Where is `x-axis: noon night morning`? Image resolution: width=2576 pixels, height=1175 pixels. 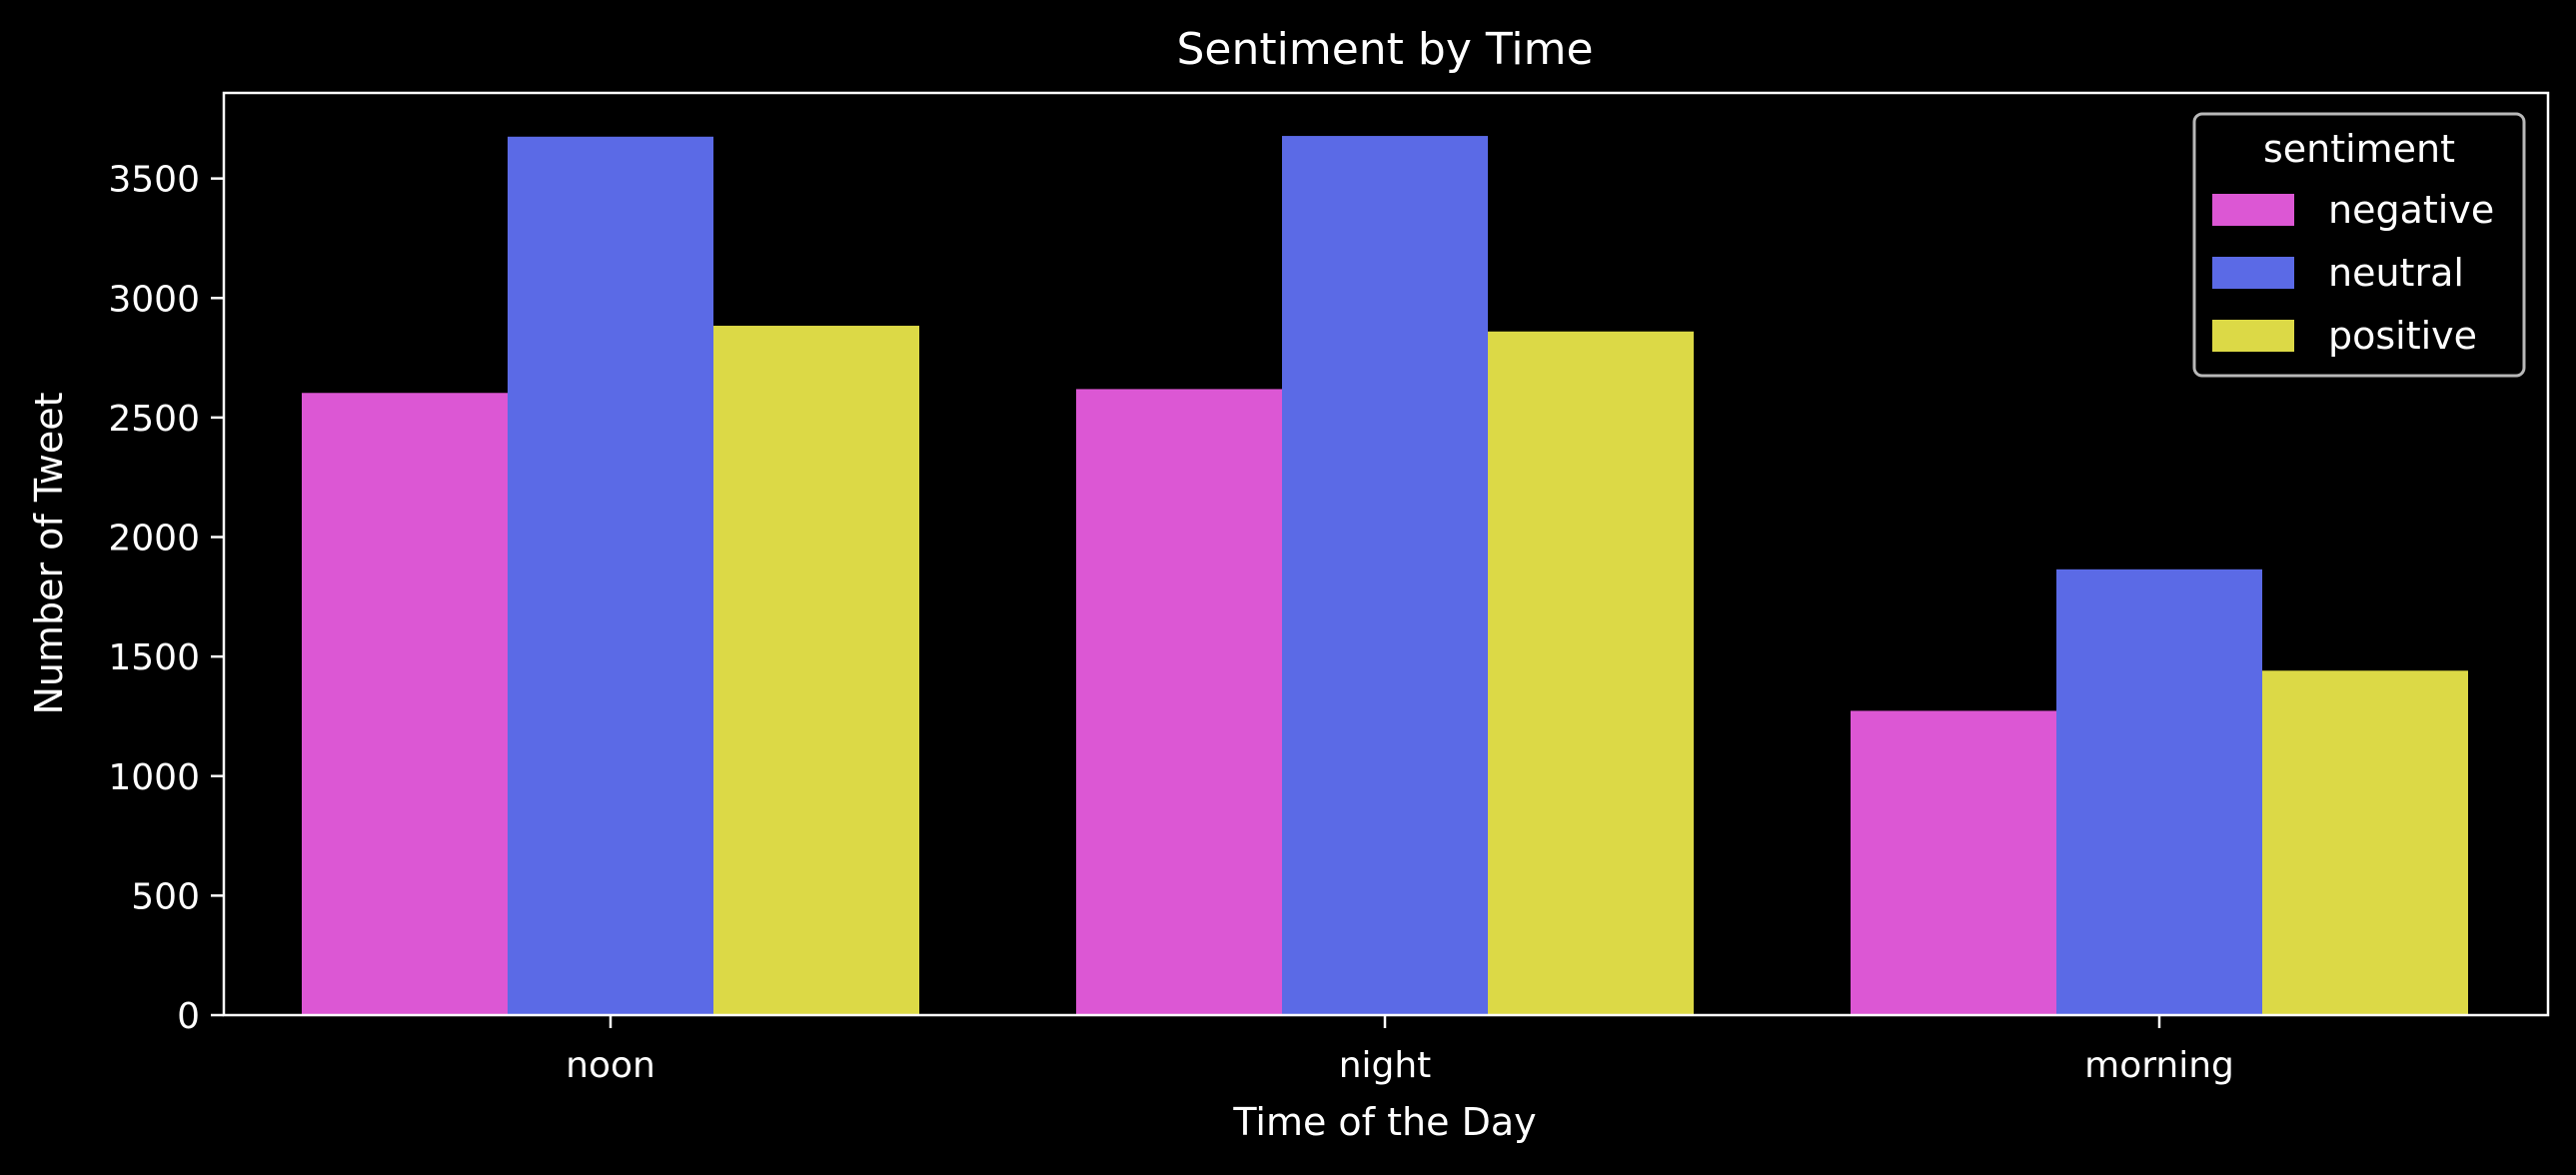
x-axis: noon night morning is located at coordinates (1400, 1050).